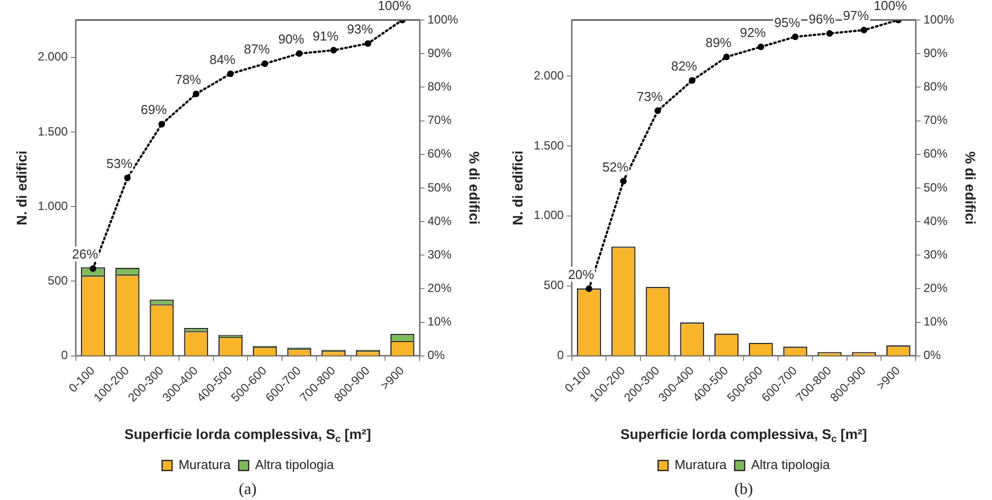 This screenshot has width=992, height=500. I want to click on data-label: 93%, so click(360, 29).